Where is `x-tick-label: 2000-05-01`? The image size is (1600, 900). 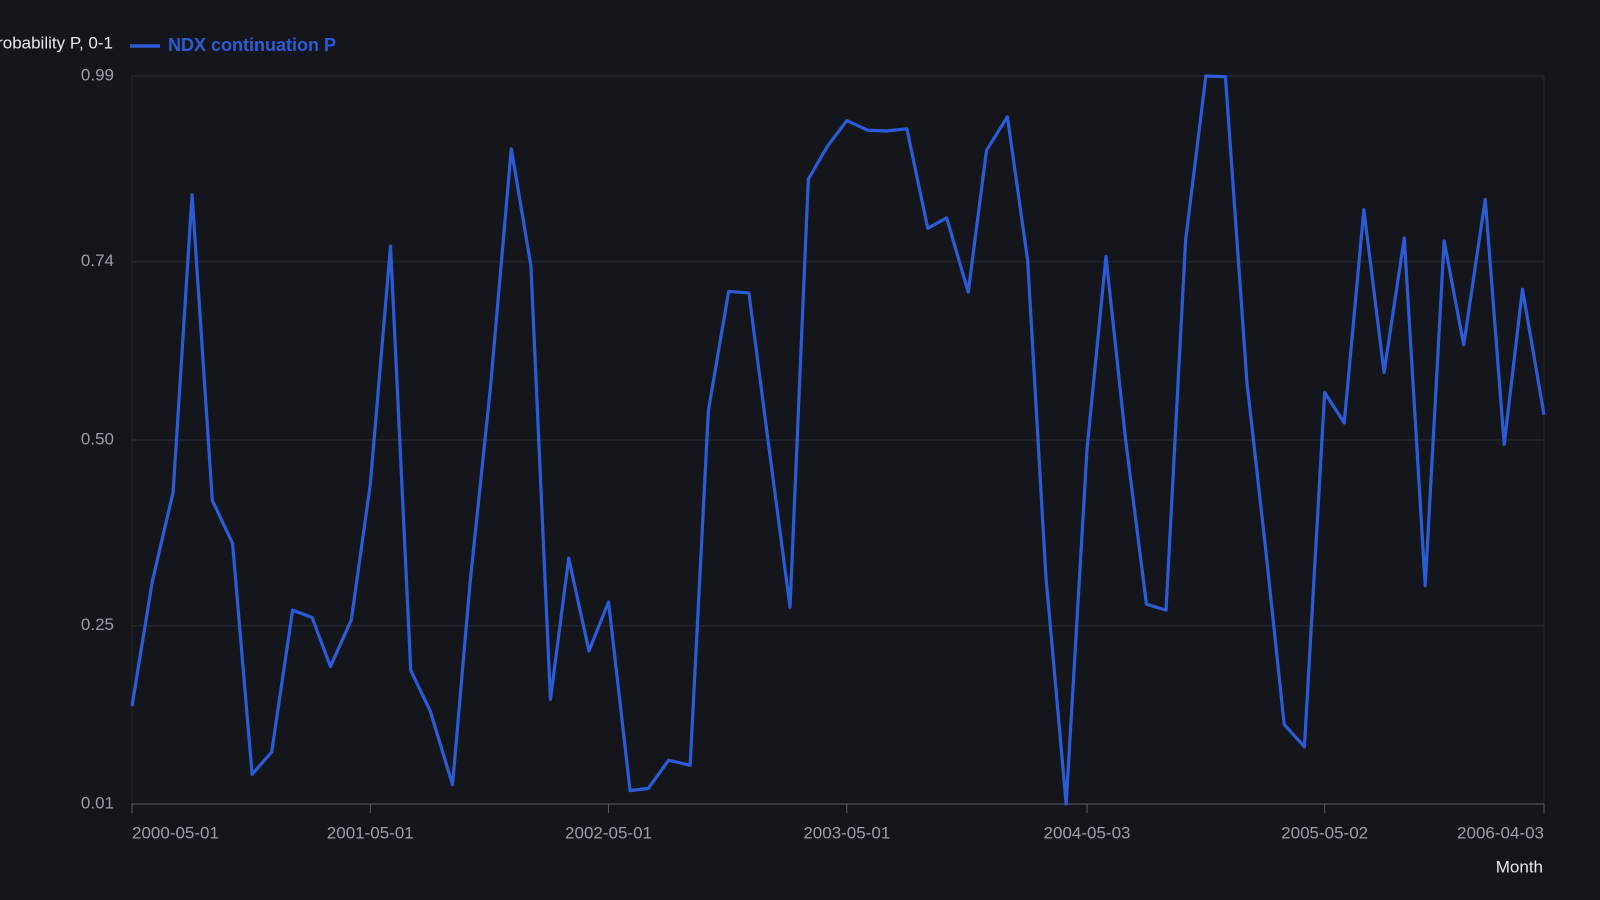
x-tick-label: 2000-05-01 is located at coordinates (175, 832).